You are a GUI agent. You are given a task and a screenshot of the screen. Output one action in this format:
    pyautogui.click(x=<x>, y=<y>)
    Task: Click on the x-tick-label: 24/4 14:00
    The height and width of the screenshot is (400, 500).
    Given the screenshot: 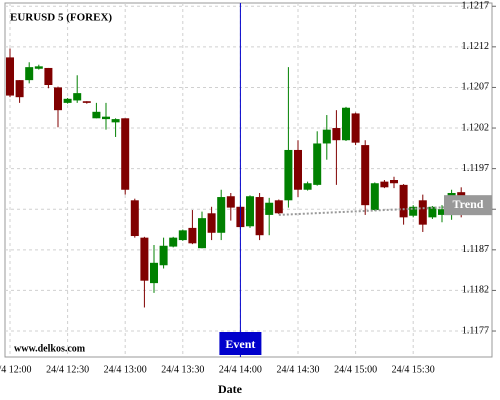 What is the action you would take?
    pyautogui.click(x=240, y=369)
    